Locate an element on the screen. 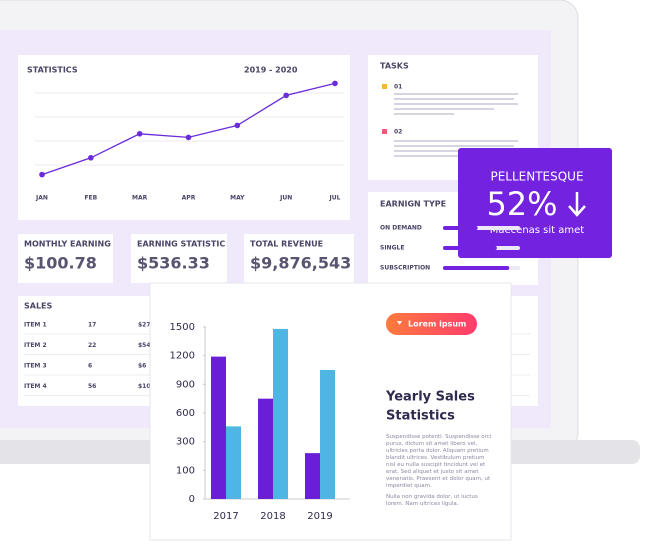 The width and height of the screenshot is (648, 549). y-tick-label: 0 is located at coordinates (192, 499).